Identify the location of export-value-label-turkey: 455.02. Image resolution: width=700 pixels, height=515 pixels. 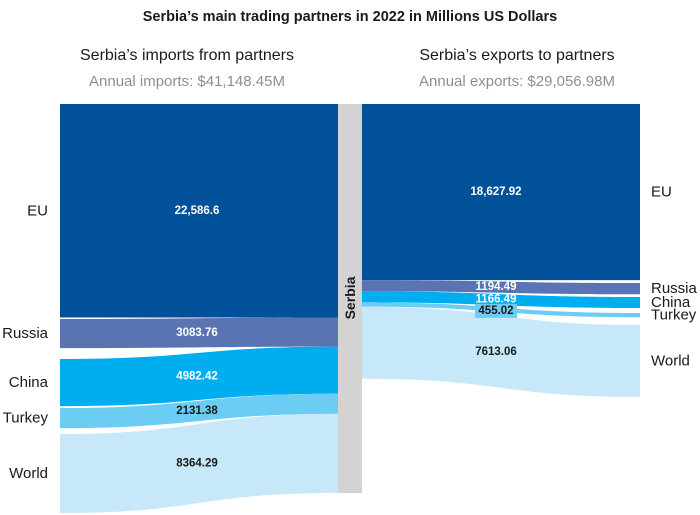
(495, 311).